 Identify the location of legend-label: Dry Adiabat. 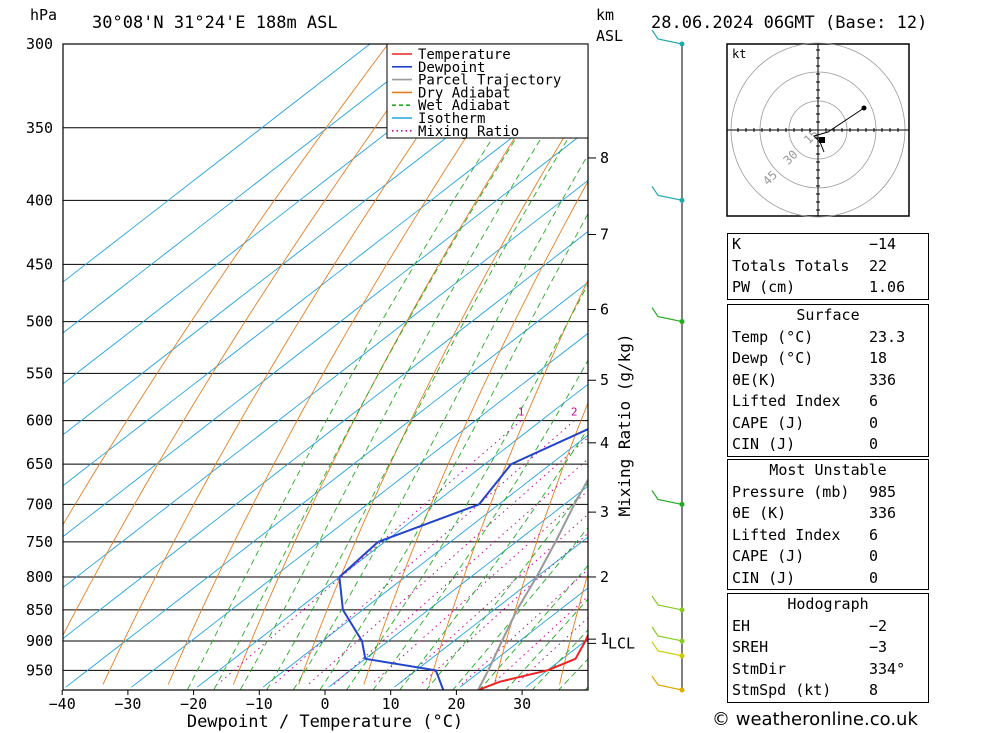
(464, 93).